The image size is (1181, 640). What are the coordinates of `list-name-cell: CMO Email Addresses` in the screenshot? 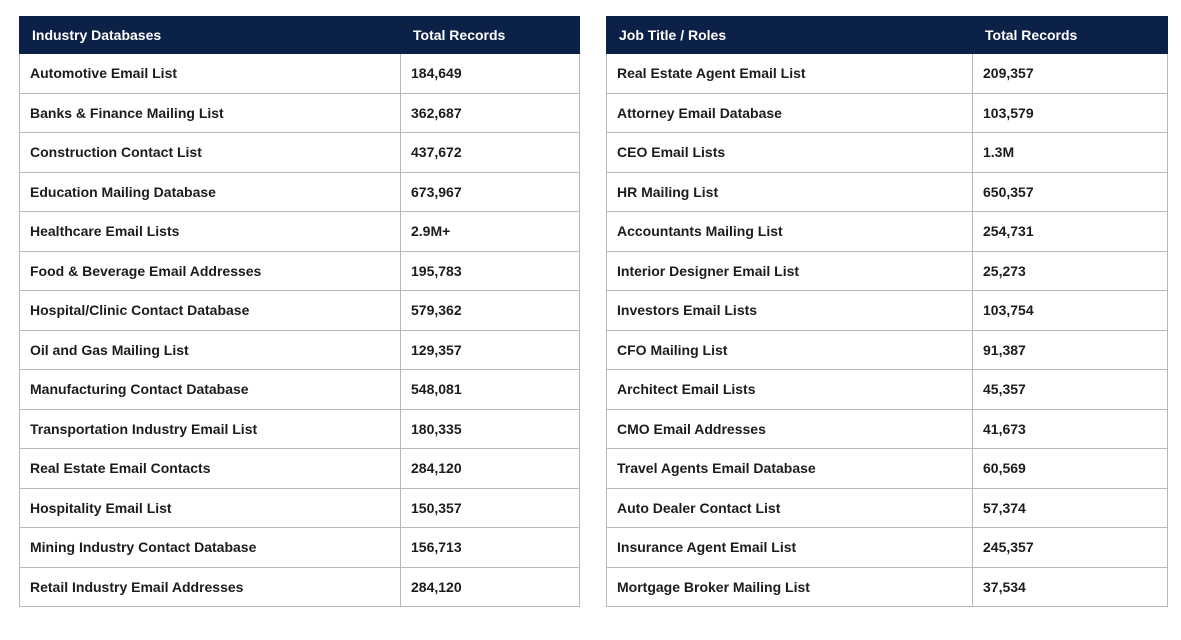 It's located at (789, 428).